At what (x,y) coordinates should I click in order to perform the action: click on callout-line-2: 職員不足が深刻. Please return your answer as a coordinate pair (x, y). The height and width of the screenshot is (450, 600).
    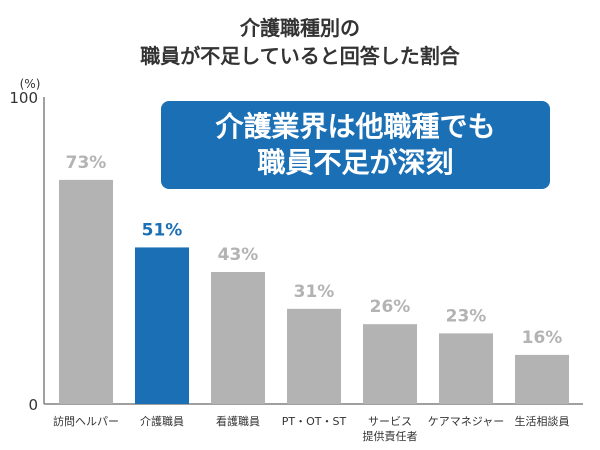
    Looking at the image, I should click on (355, 162).